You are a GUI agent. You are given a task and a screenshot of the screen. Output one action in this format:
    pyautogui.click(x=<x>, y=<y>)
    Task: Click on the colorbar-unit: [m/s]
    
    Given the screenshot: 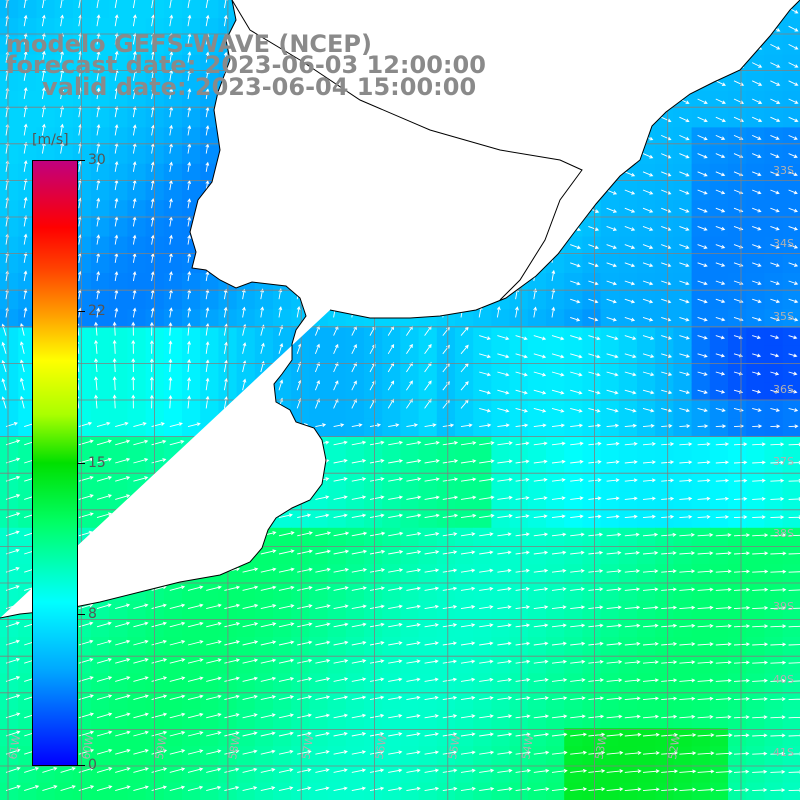 What is the action you would take?
    pyautogui.click(x=50, y=140)
    